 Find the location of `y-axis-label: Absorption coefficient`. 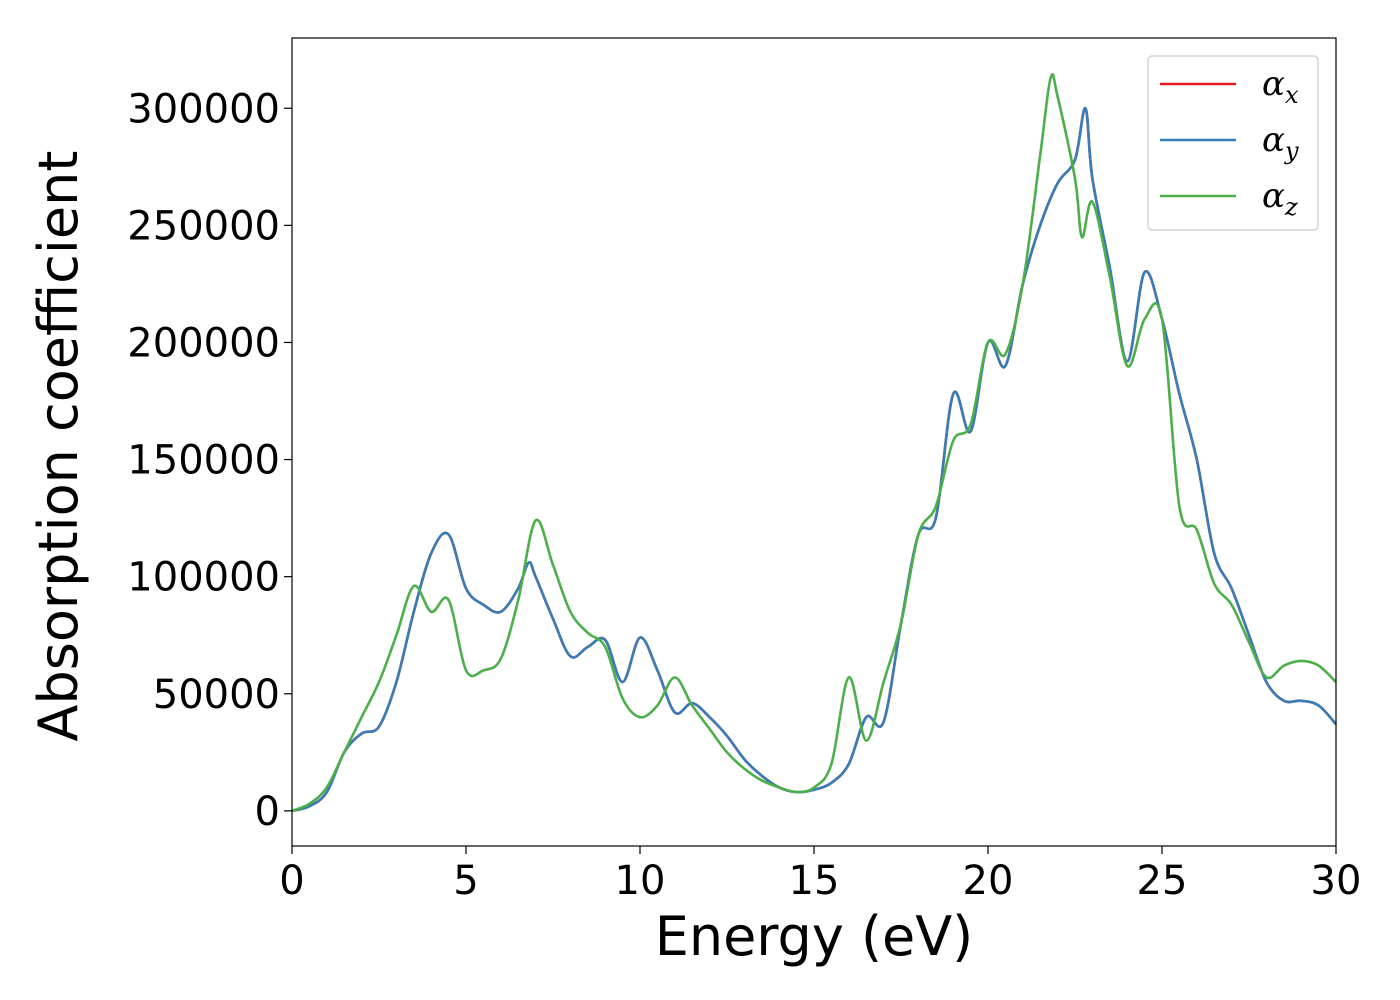

y-axis-label: Absorption coefficient is located at coordinates (58, 446).